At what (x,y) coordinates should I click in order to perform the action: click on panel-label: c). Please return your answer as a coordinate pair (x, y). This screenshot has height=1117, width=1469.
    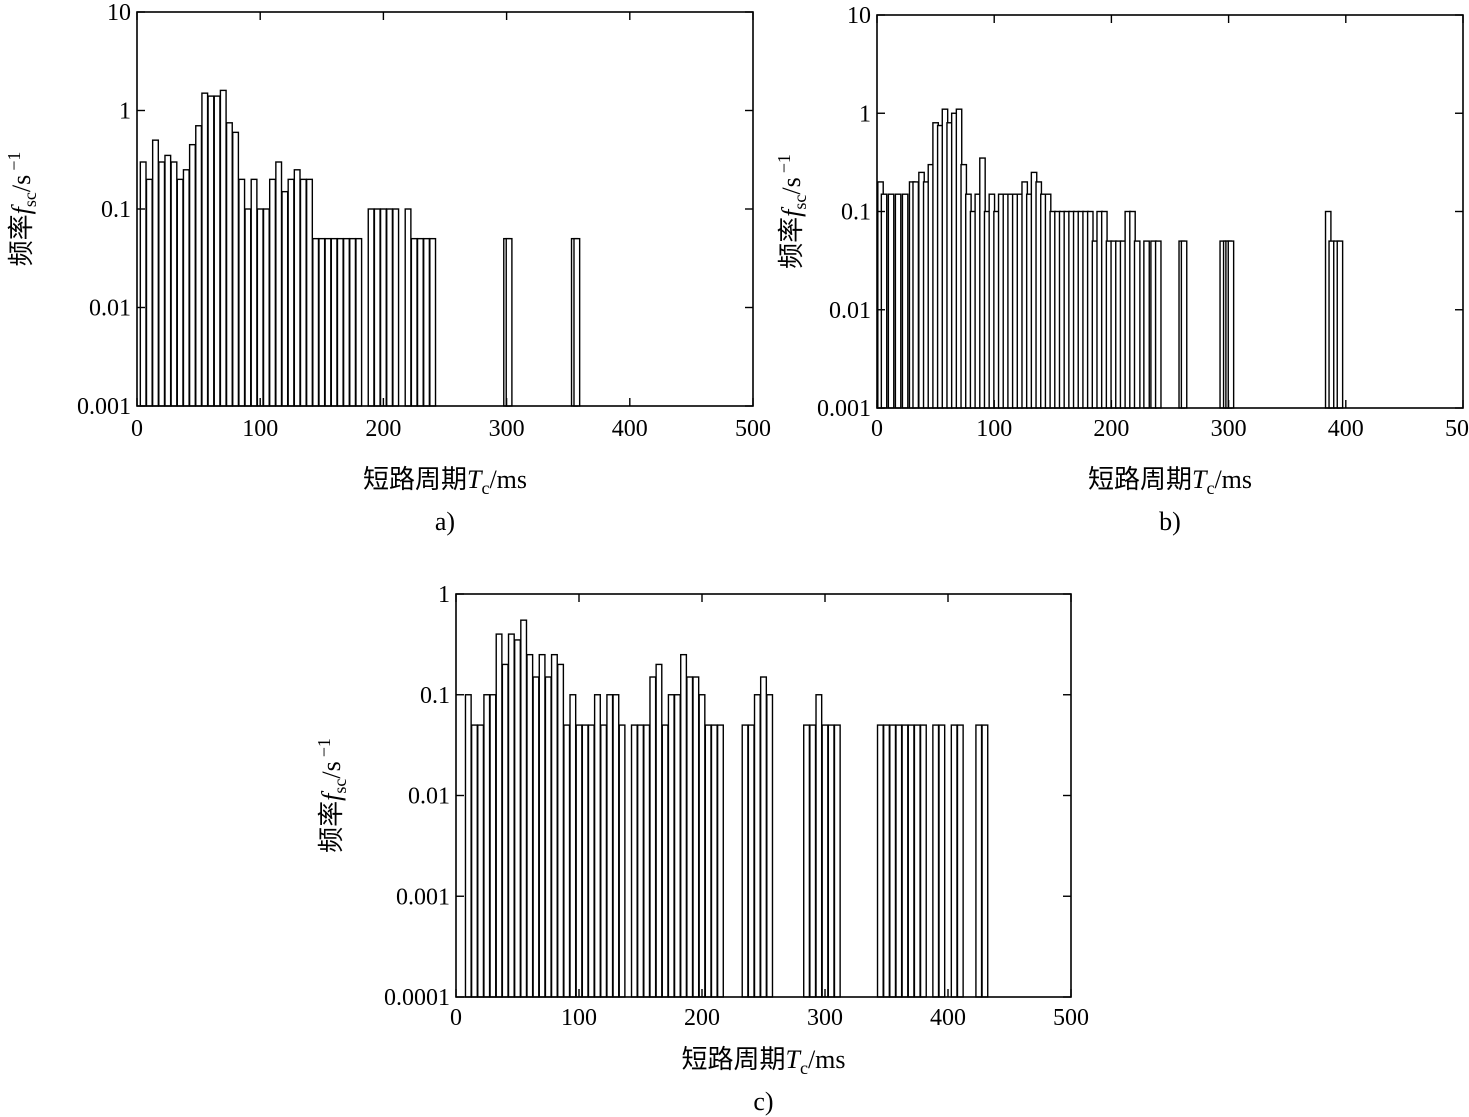
    Looking at the image, I should click on (763, 1101).